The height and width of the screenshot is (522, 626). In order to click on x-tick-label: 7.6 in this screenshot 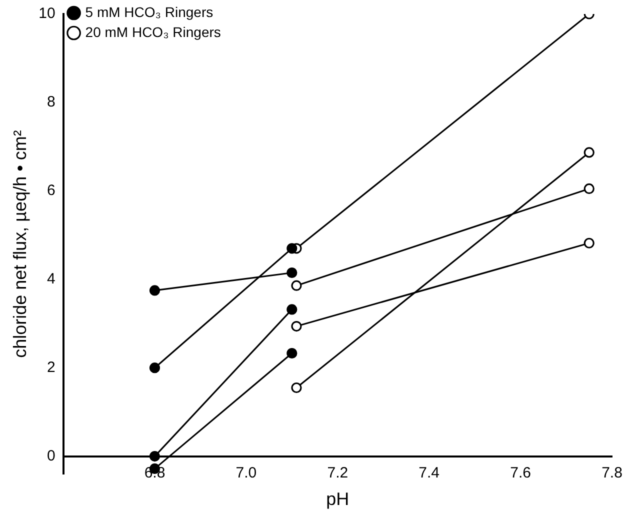, I will do `click(520, 473)`.